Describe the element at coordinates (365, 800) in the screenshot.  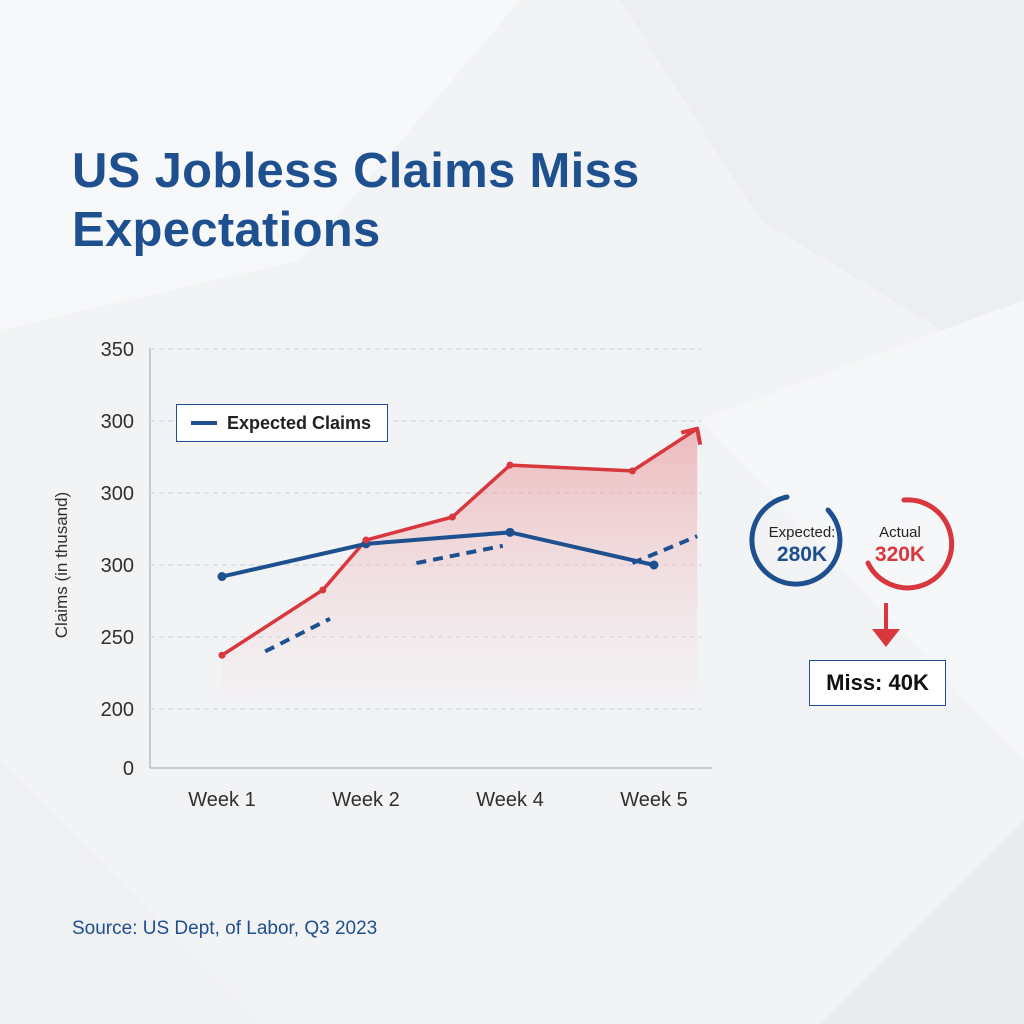
I see `x-tick-label: Week 2` at that location.